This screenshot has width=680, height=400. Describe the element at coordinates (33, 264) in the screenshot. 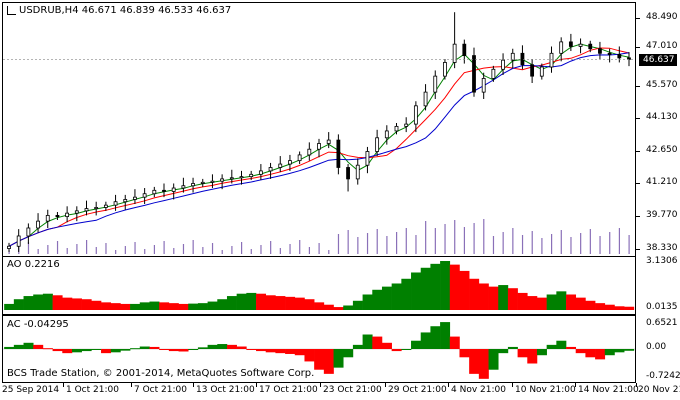

I see `ao-label: AO 0.2216` at that location.